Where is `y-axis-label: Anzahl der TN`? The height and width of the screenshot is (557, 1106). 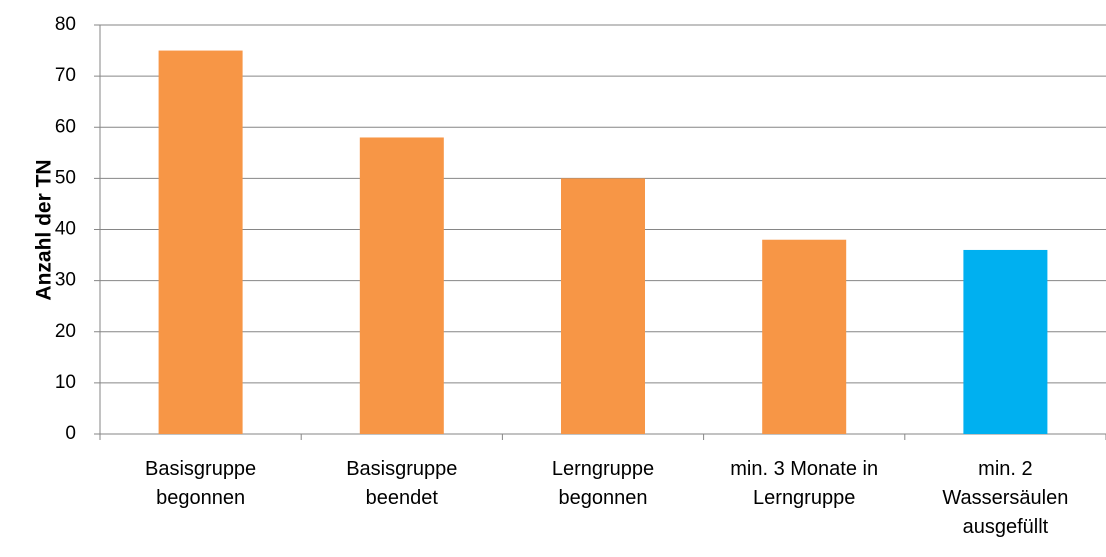
y-axis-label: Anzahl der TN is located at coordinates (44, 229).